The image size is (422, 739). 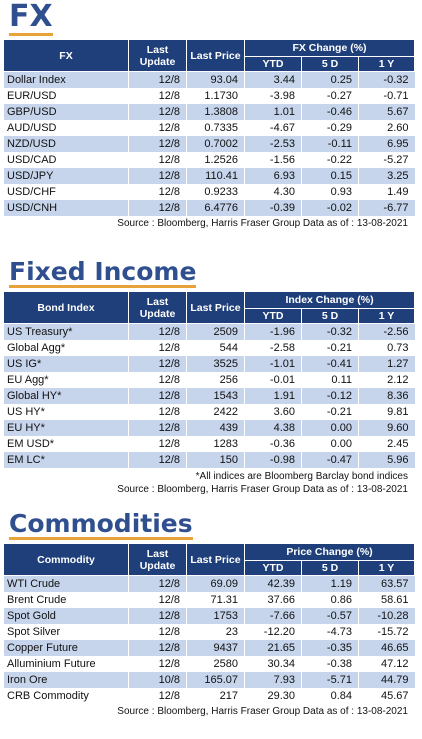 I want to click on cell-1y: 5.67, so click(x=386, y=112).